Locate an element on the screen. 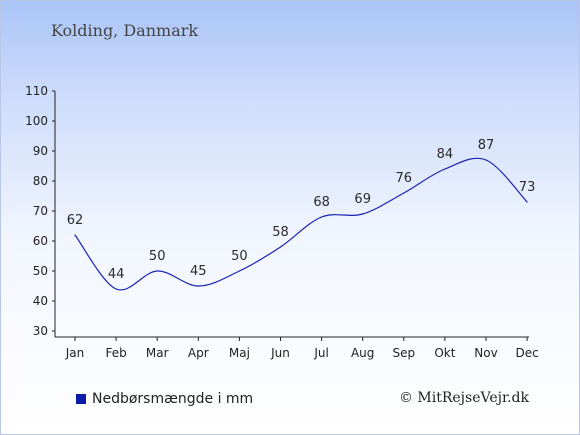 The height and width of the screenshot is (435, 580). y-tick-label: 90 is located at coordinates (40, 151).